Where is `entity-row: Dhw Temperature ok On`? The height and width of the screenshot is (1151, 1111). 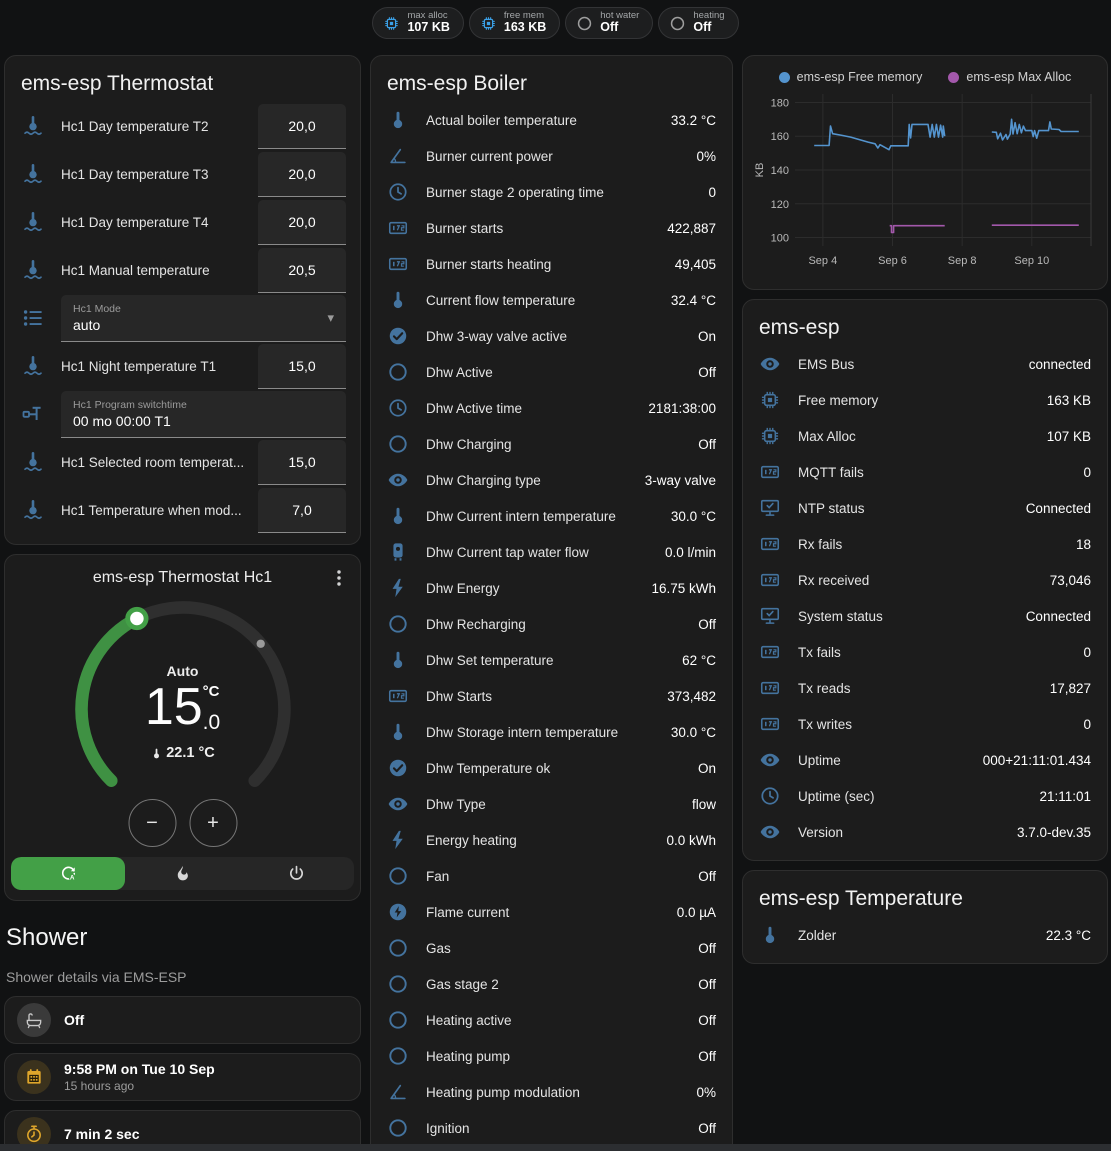 entity-row: Dhw Temperature ok On is located at coordinates (551, 768).